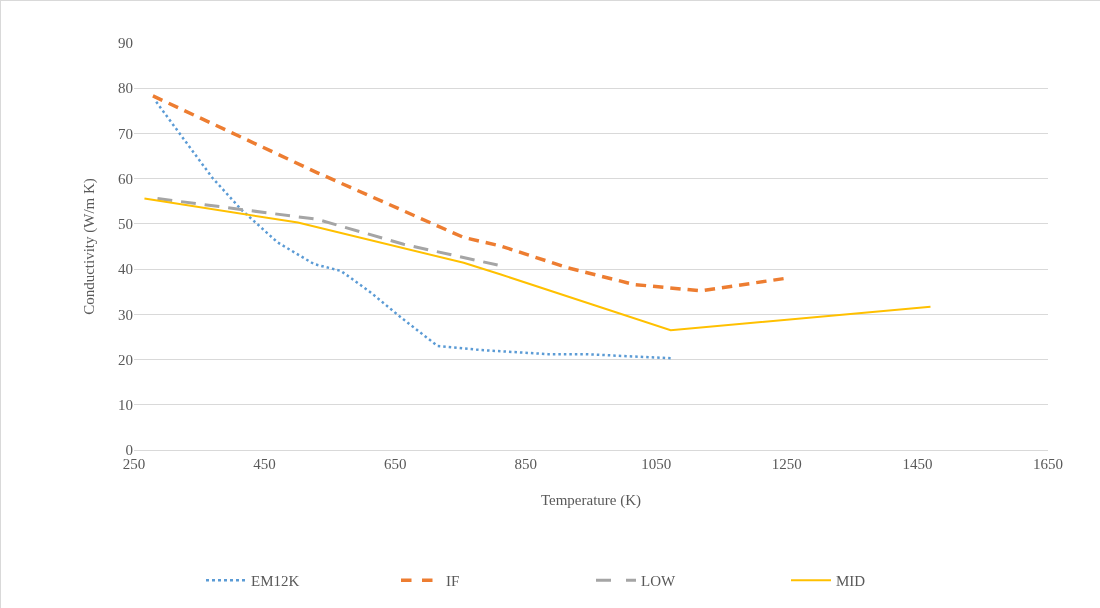 The image size is (1100, 608). I want to click on legend-label: LOW, so click(658, 581).